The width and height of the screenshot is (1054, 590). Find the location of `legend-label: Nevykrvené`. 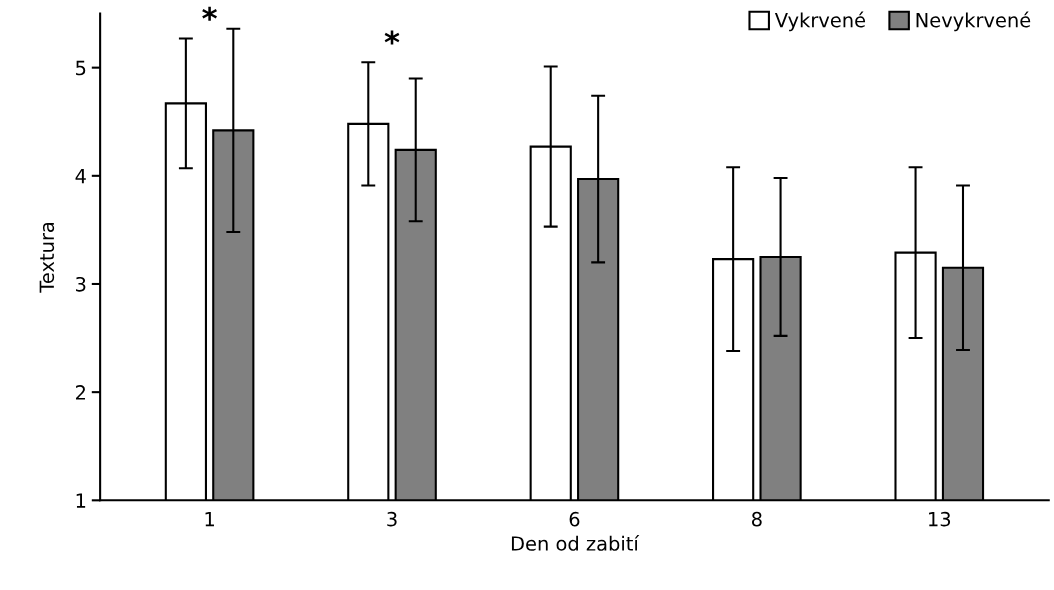

legend-label: Nevykrvené is located at coordinates (973, 21).